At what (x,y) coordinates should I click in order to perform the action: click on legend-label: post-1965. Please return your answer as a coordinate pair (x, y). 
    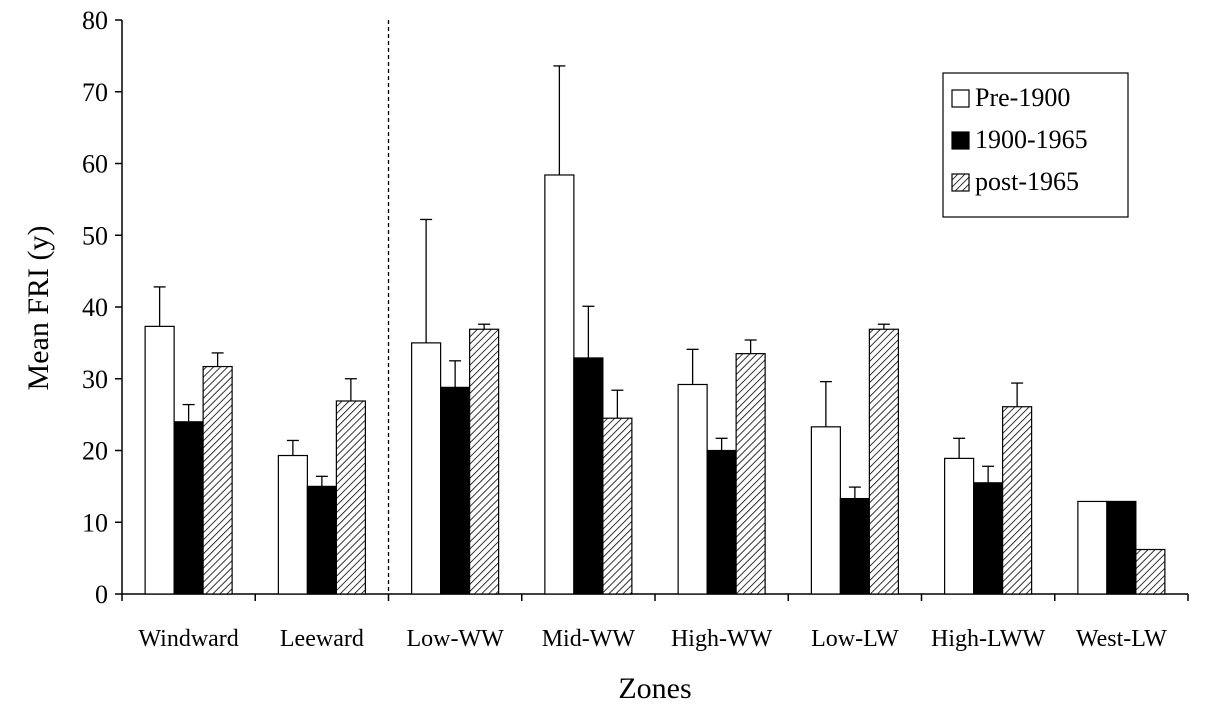
    Looking at the image, I should click on (1027, 181).